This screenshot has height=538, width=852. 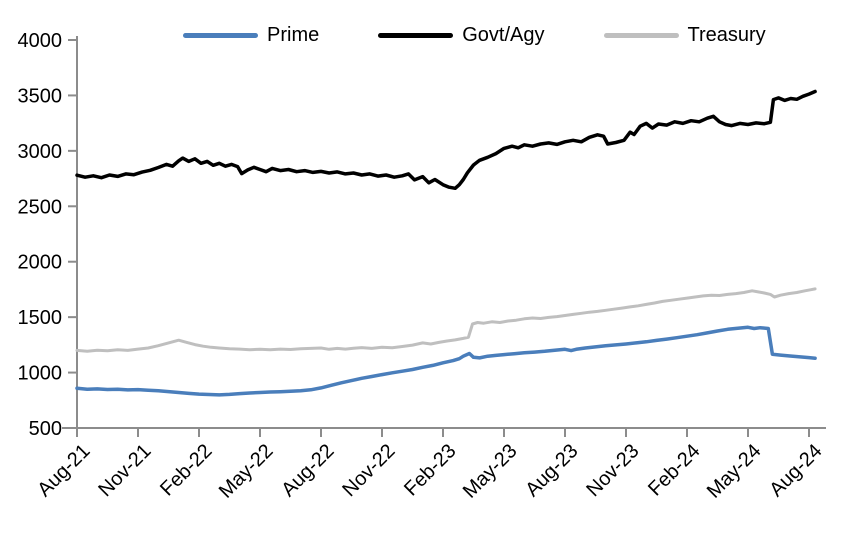 I want to click on y-tick-label: 1500, so click(x=40, y=318).